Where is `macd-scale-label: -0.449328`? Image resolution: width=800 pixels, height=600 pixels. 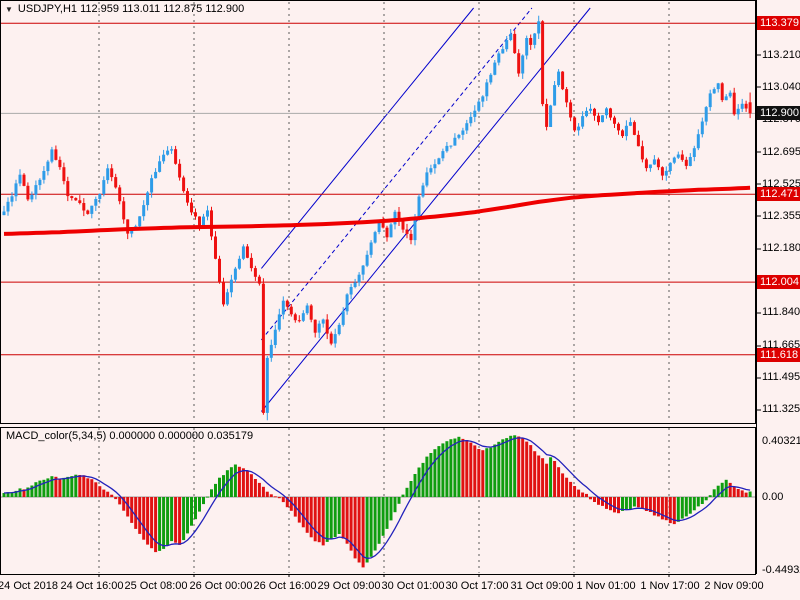
macd-scale-label: -0.449328 is located at coordinates (781, 570).